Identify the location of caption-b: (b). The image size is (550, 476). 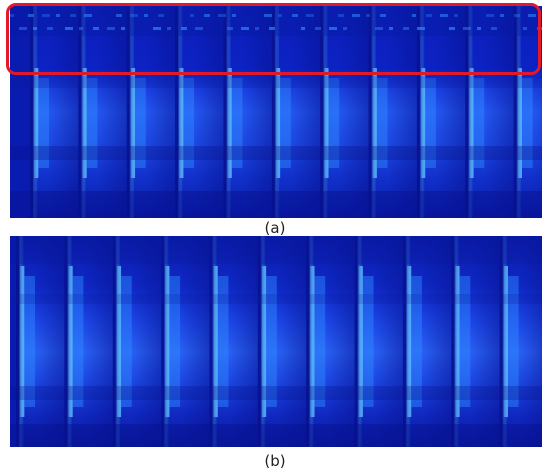
(275, 461).